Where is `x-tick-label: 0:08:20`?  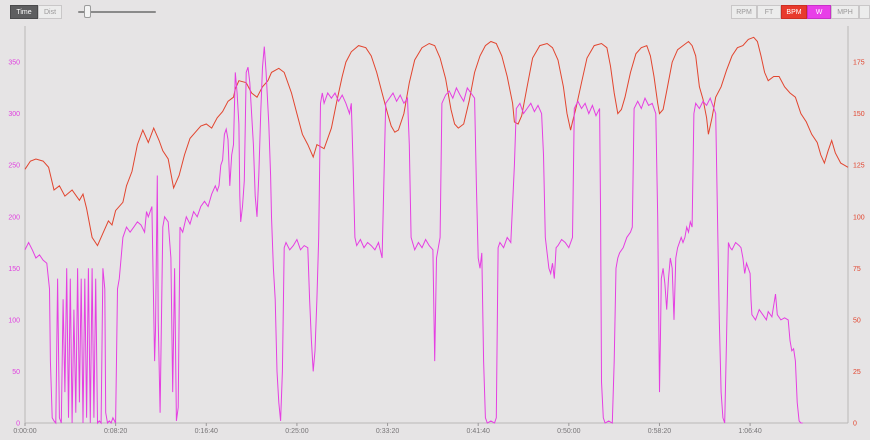 x-tick-label: 0:08:20 is located at coordinates (115, 431).